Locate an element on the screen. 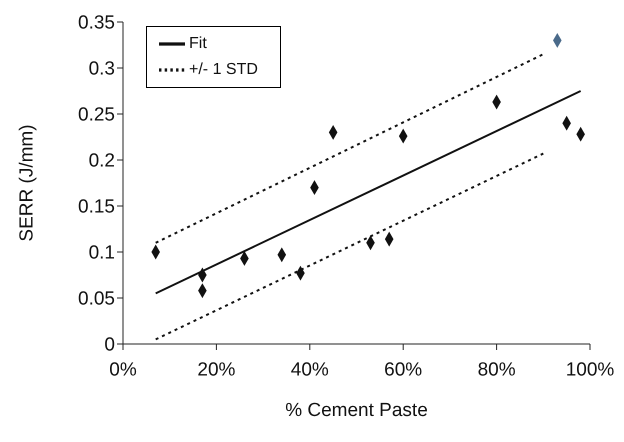  y-tick-label: 0.15 is located at coordinates (96, 207).